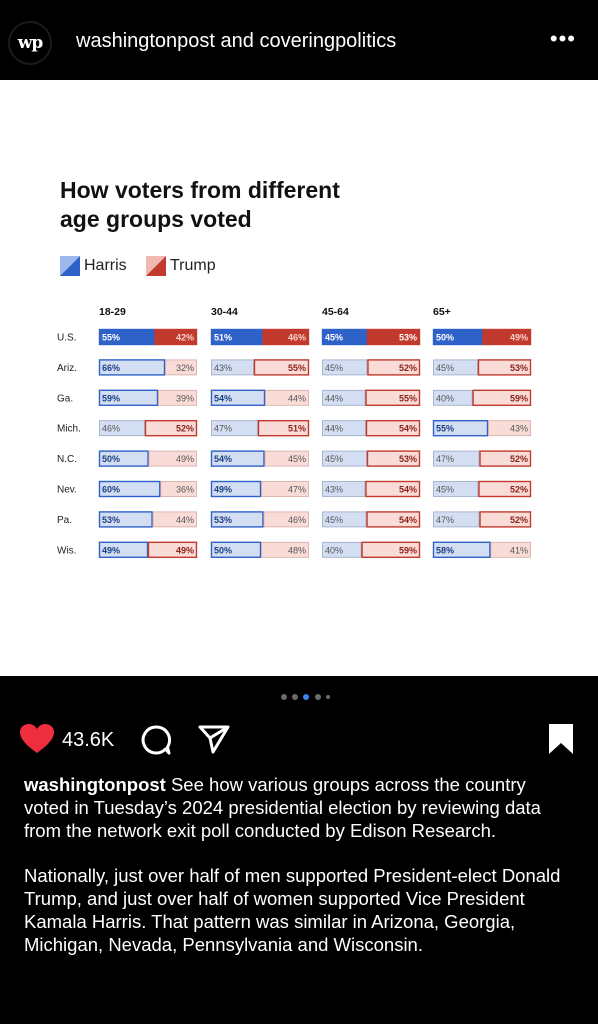 The height and width of the screenshot is (1024, 598). What do you see at coordinates (95, 784) in the screenshot?
I see `caption-username: washingtonpost` at bounding box center [95, 784].